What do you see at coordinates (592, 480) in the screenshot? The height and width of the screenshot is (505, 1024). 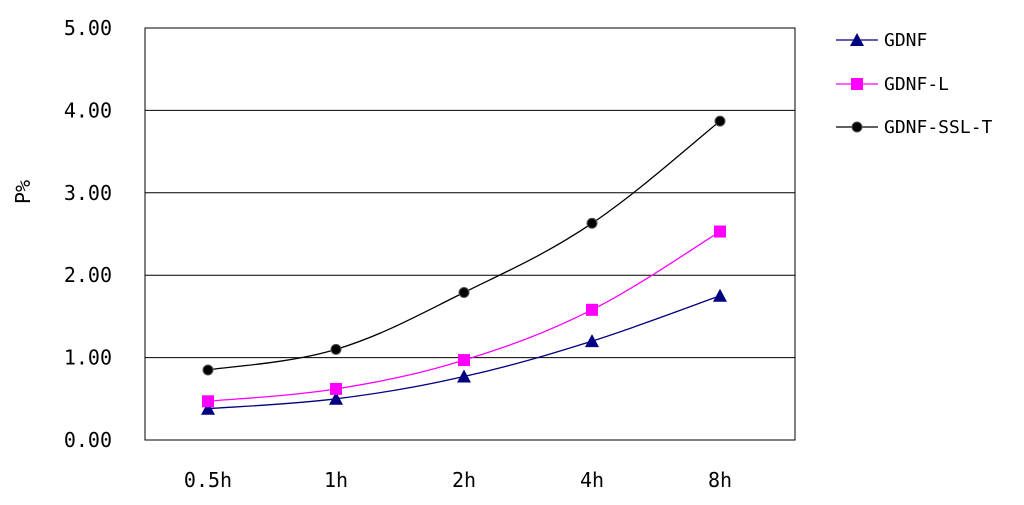 I see `x-tick-label: 4h` at bounding box center [592, 480].